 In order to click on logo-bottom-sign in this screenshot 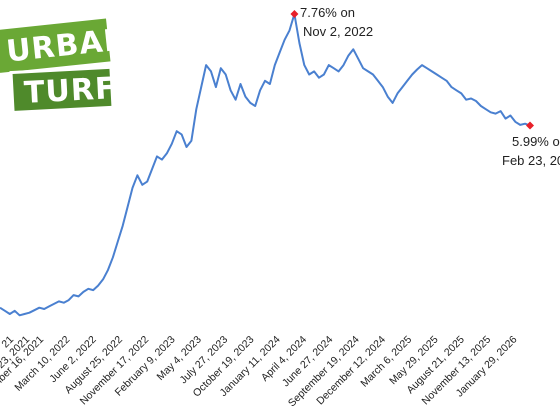, I will do `click(62, 90)`.